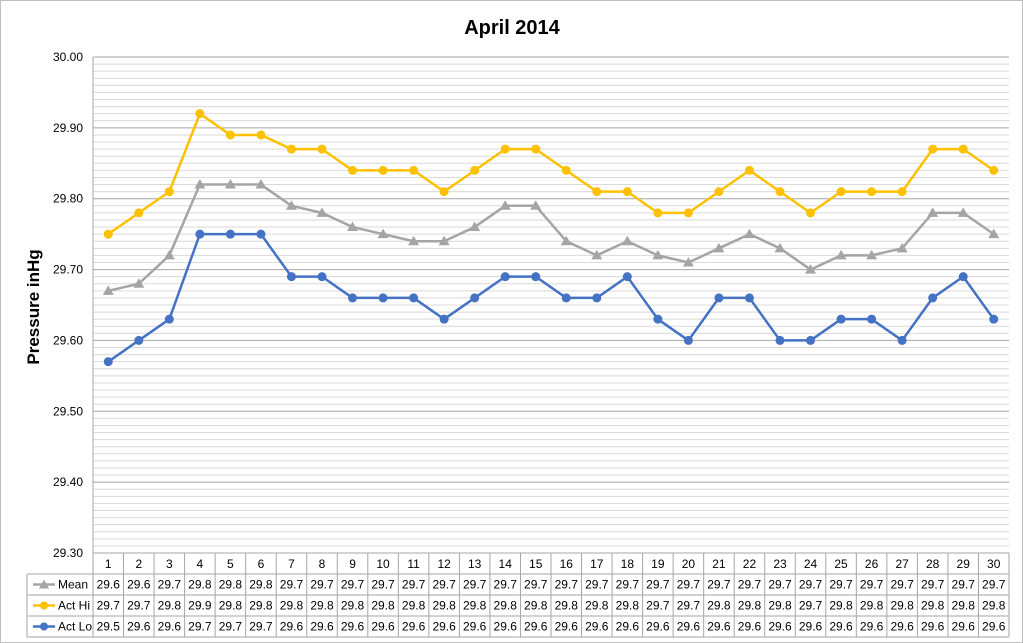  Describe the element at coordinates (33, 306) in the screenshot. I see `y-axis-label: Pressure inHg` at that location.